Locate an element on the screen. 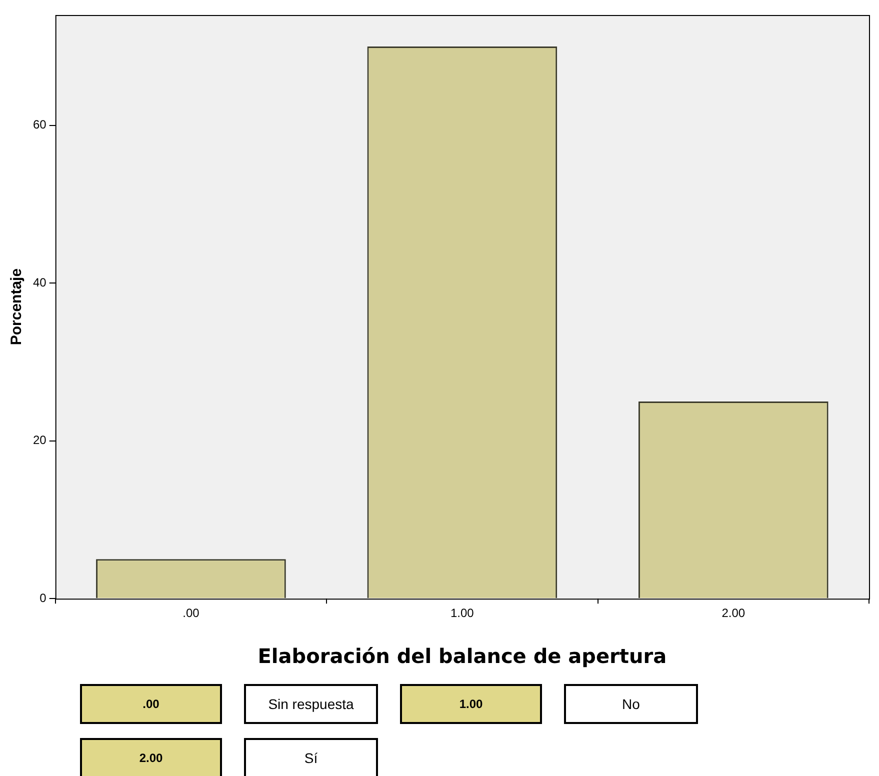 This screenshot has height=776, width=879. text: .00 is located at coordinates (151, 704).